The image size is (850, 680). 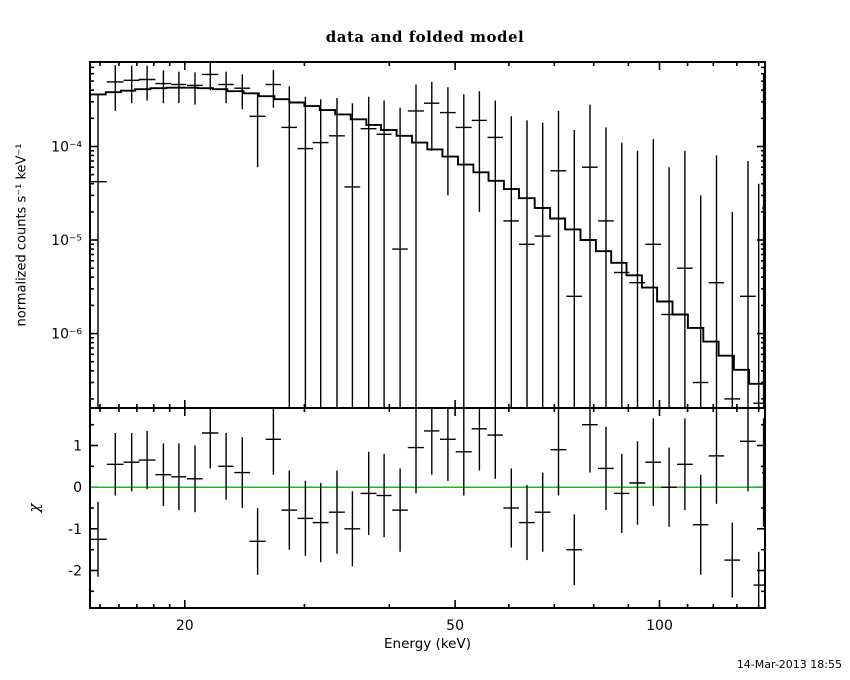 What do you see at coordinates (425, 37) in the screenshot?
I see `plot-title: data and folded model` at bounding box center [425, 37].